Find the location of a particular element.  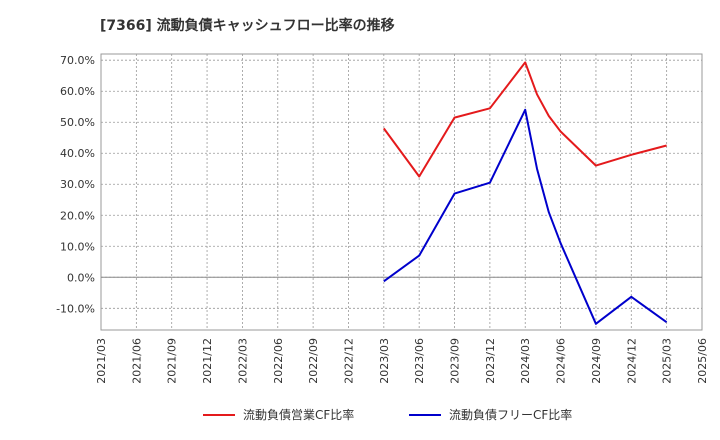

x-tick-label: 2022/12 is located at coordinates (348, 361).